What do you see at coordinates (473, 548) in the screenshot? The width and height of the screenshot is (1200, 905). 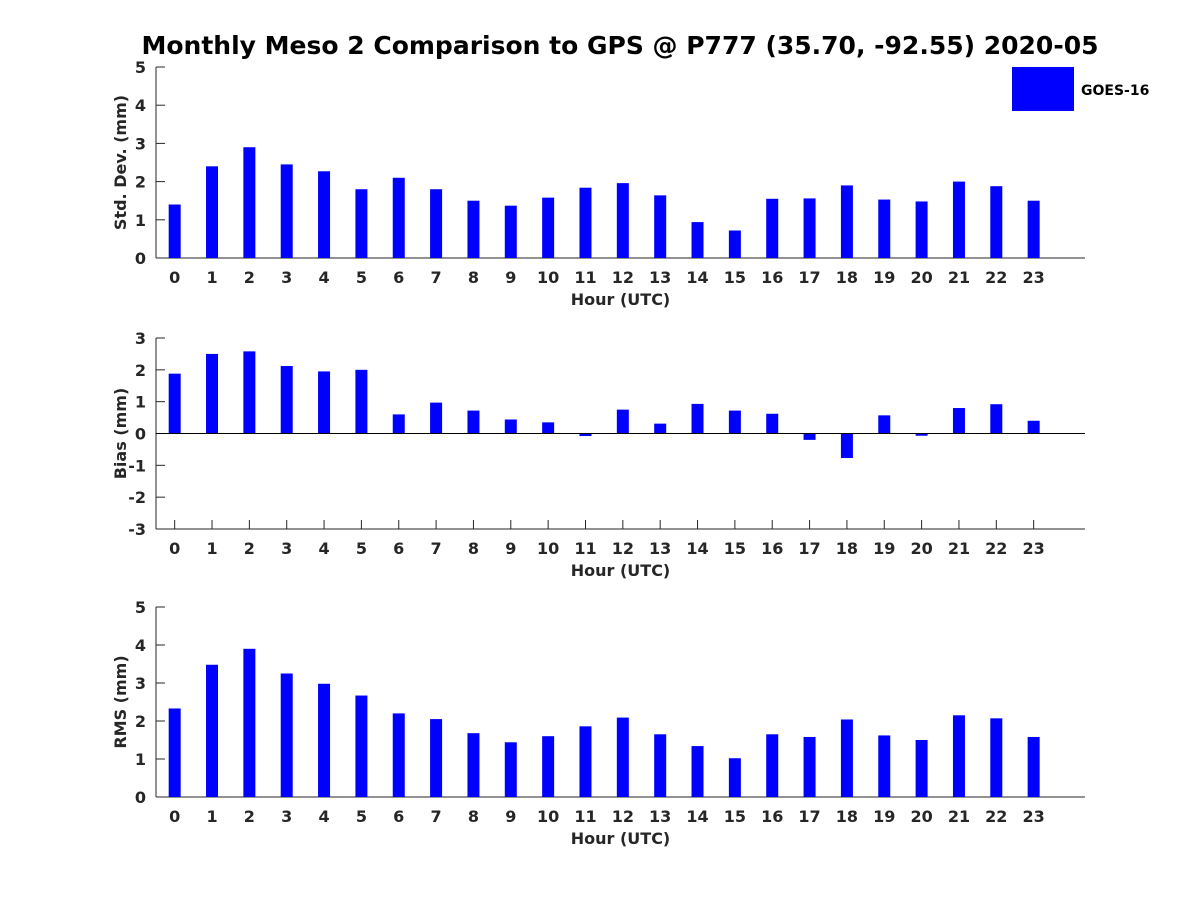 I see `x-tick-label: 8` at bounding box center [473, 548].